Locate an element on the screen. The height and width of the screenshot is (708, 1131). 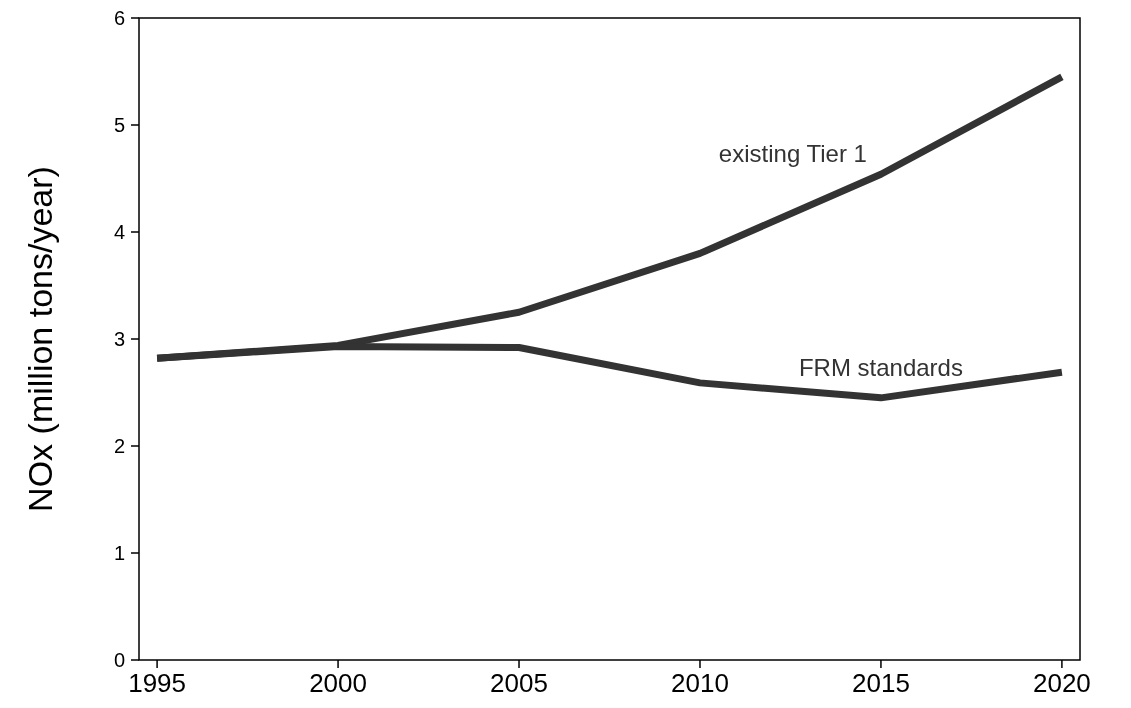
x-tick-label: 2015 is located at coordinates (881, 683).